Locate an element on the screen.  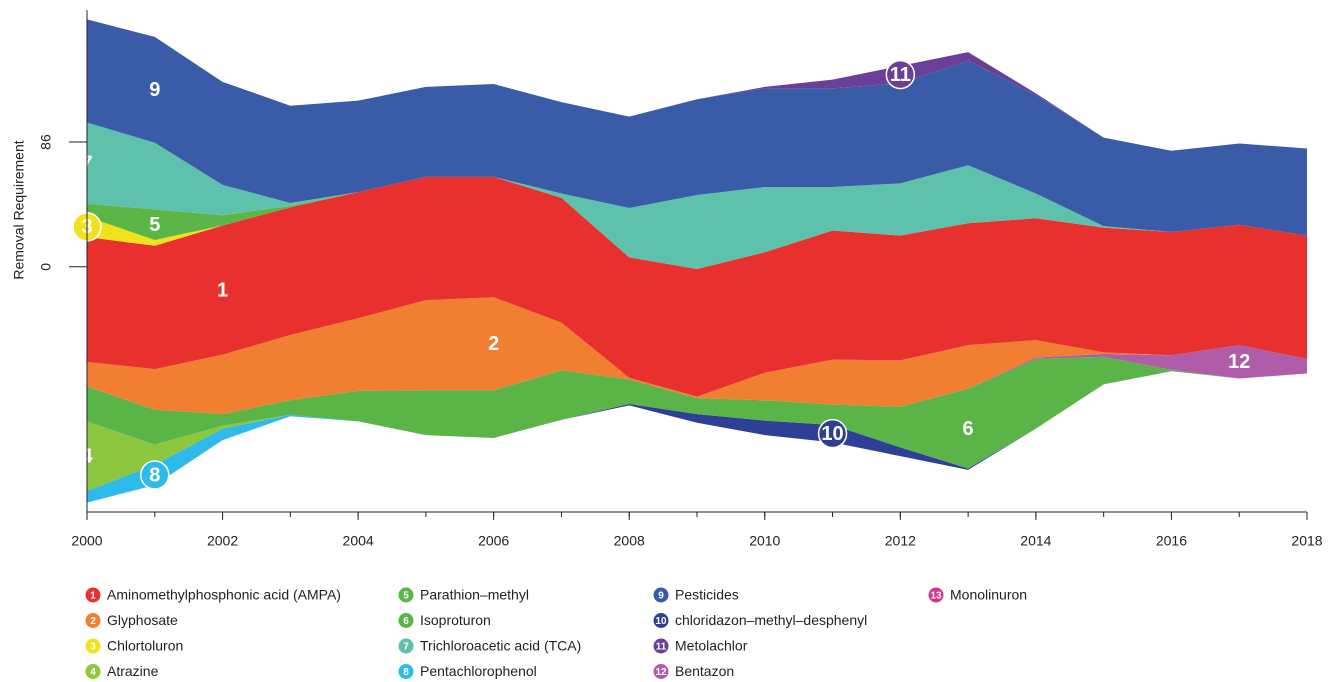
stream-label: 2 is located at coordinates (493, 344).